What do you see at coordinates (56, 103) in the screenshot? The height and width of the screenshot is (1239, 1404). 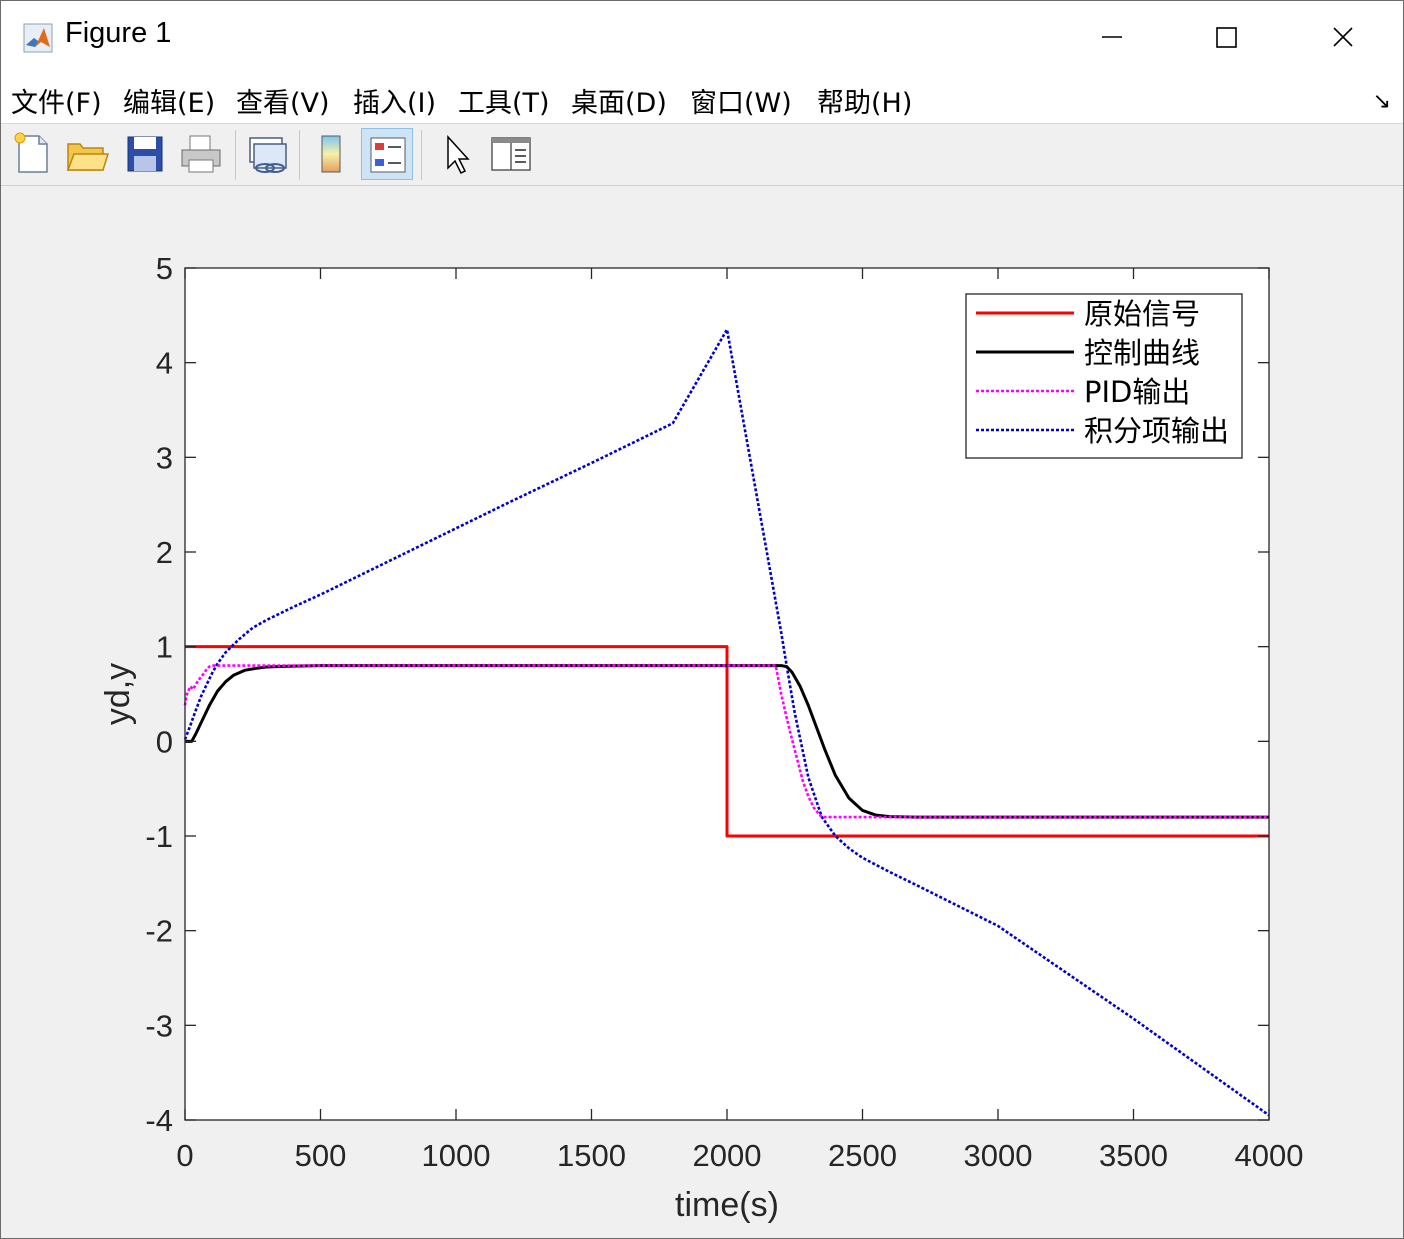 I see `menu-file: 文件(F)` at bounding box center [56, 103].